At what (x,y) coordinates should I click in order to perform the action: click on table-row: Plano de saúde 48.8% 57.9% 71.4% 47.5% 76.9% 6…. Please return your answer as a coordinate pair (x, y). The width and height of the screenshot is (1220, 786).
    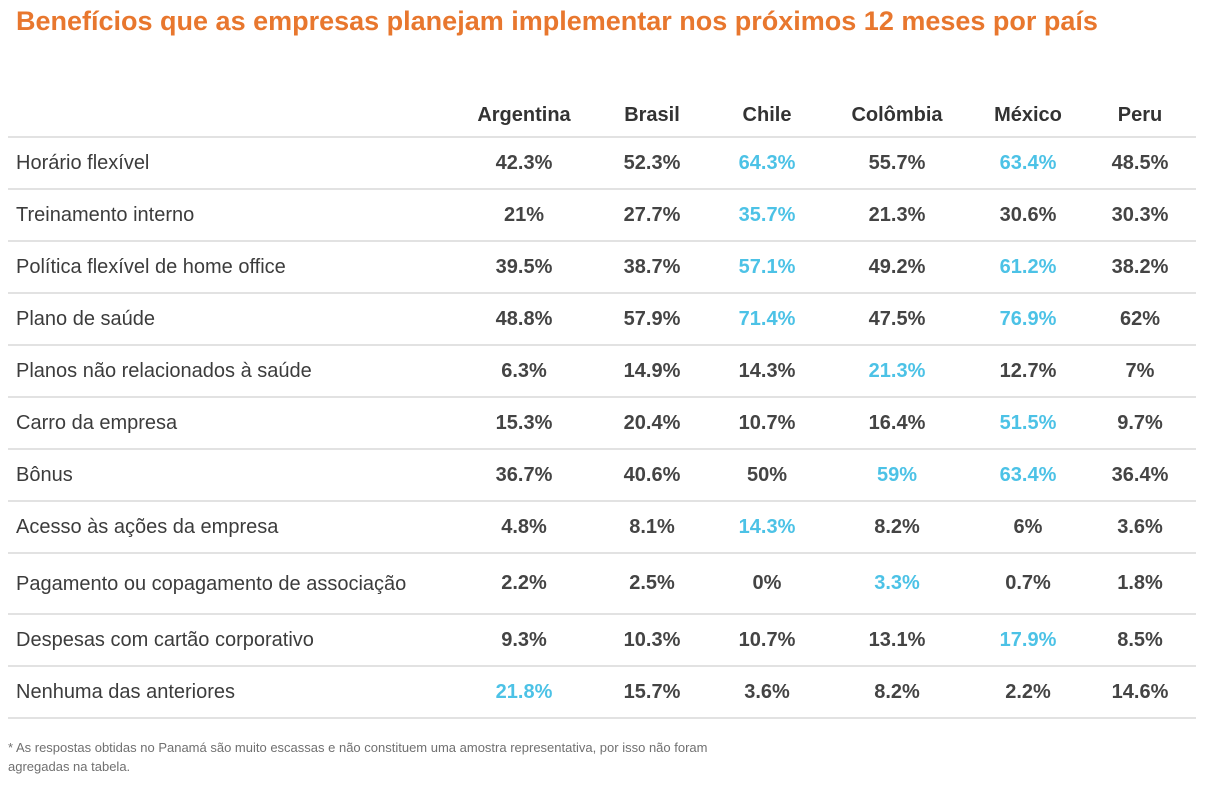
    Looking at the image, I should click on (602, 318).